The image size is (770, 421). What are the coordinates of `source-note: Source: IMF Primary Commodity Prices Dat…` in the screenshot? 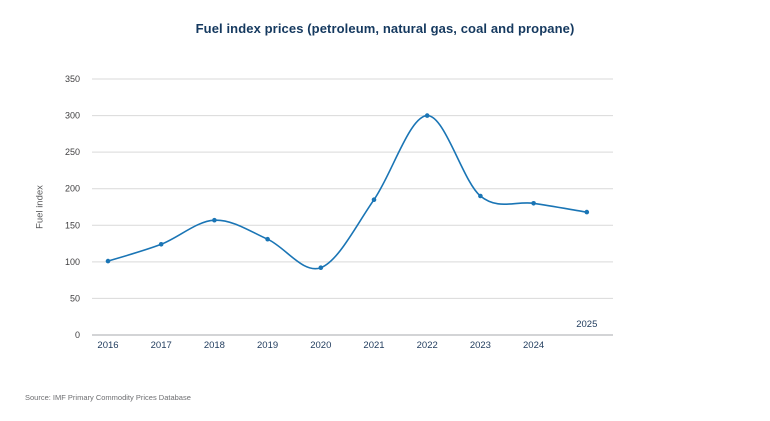 It's located at (108, 397).